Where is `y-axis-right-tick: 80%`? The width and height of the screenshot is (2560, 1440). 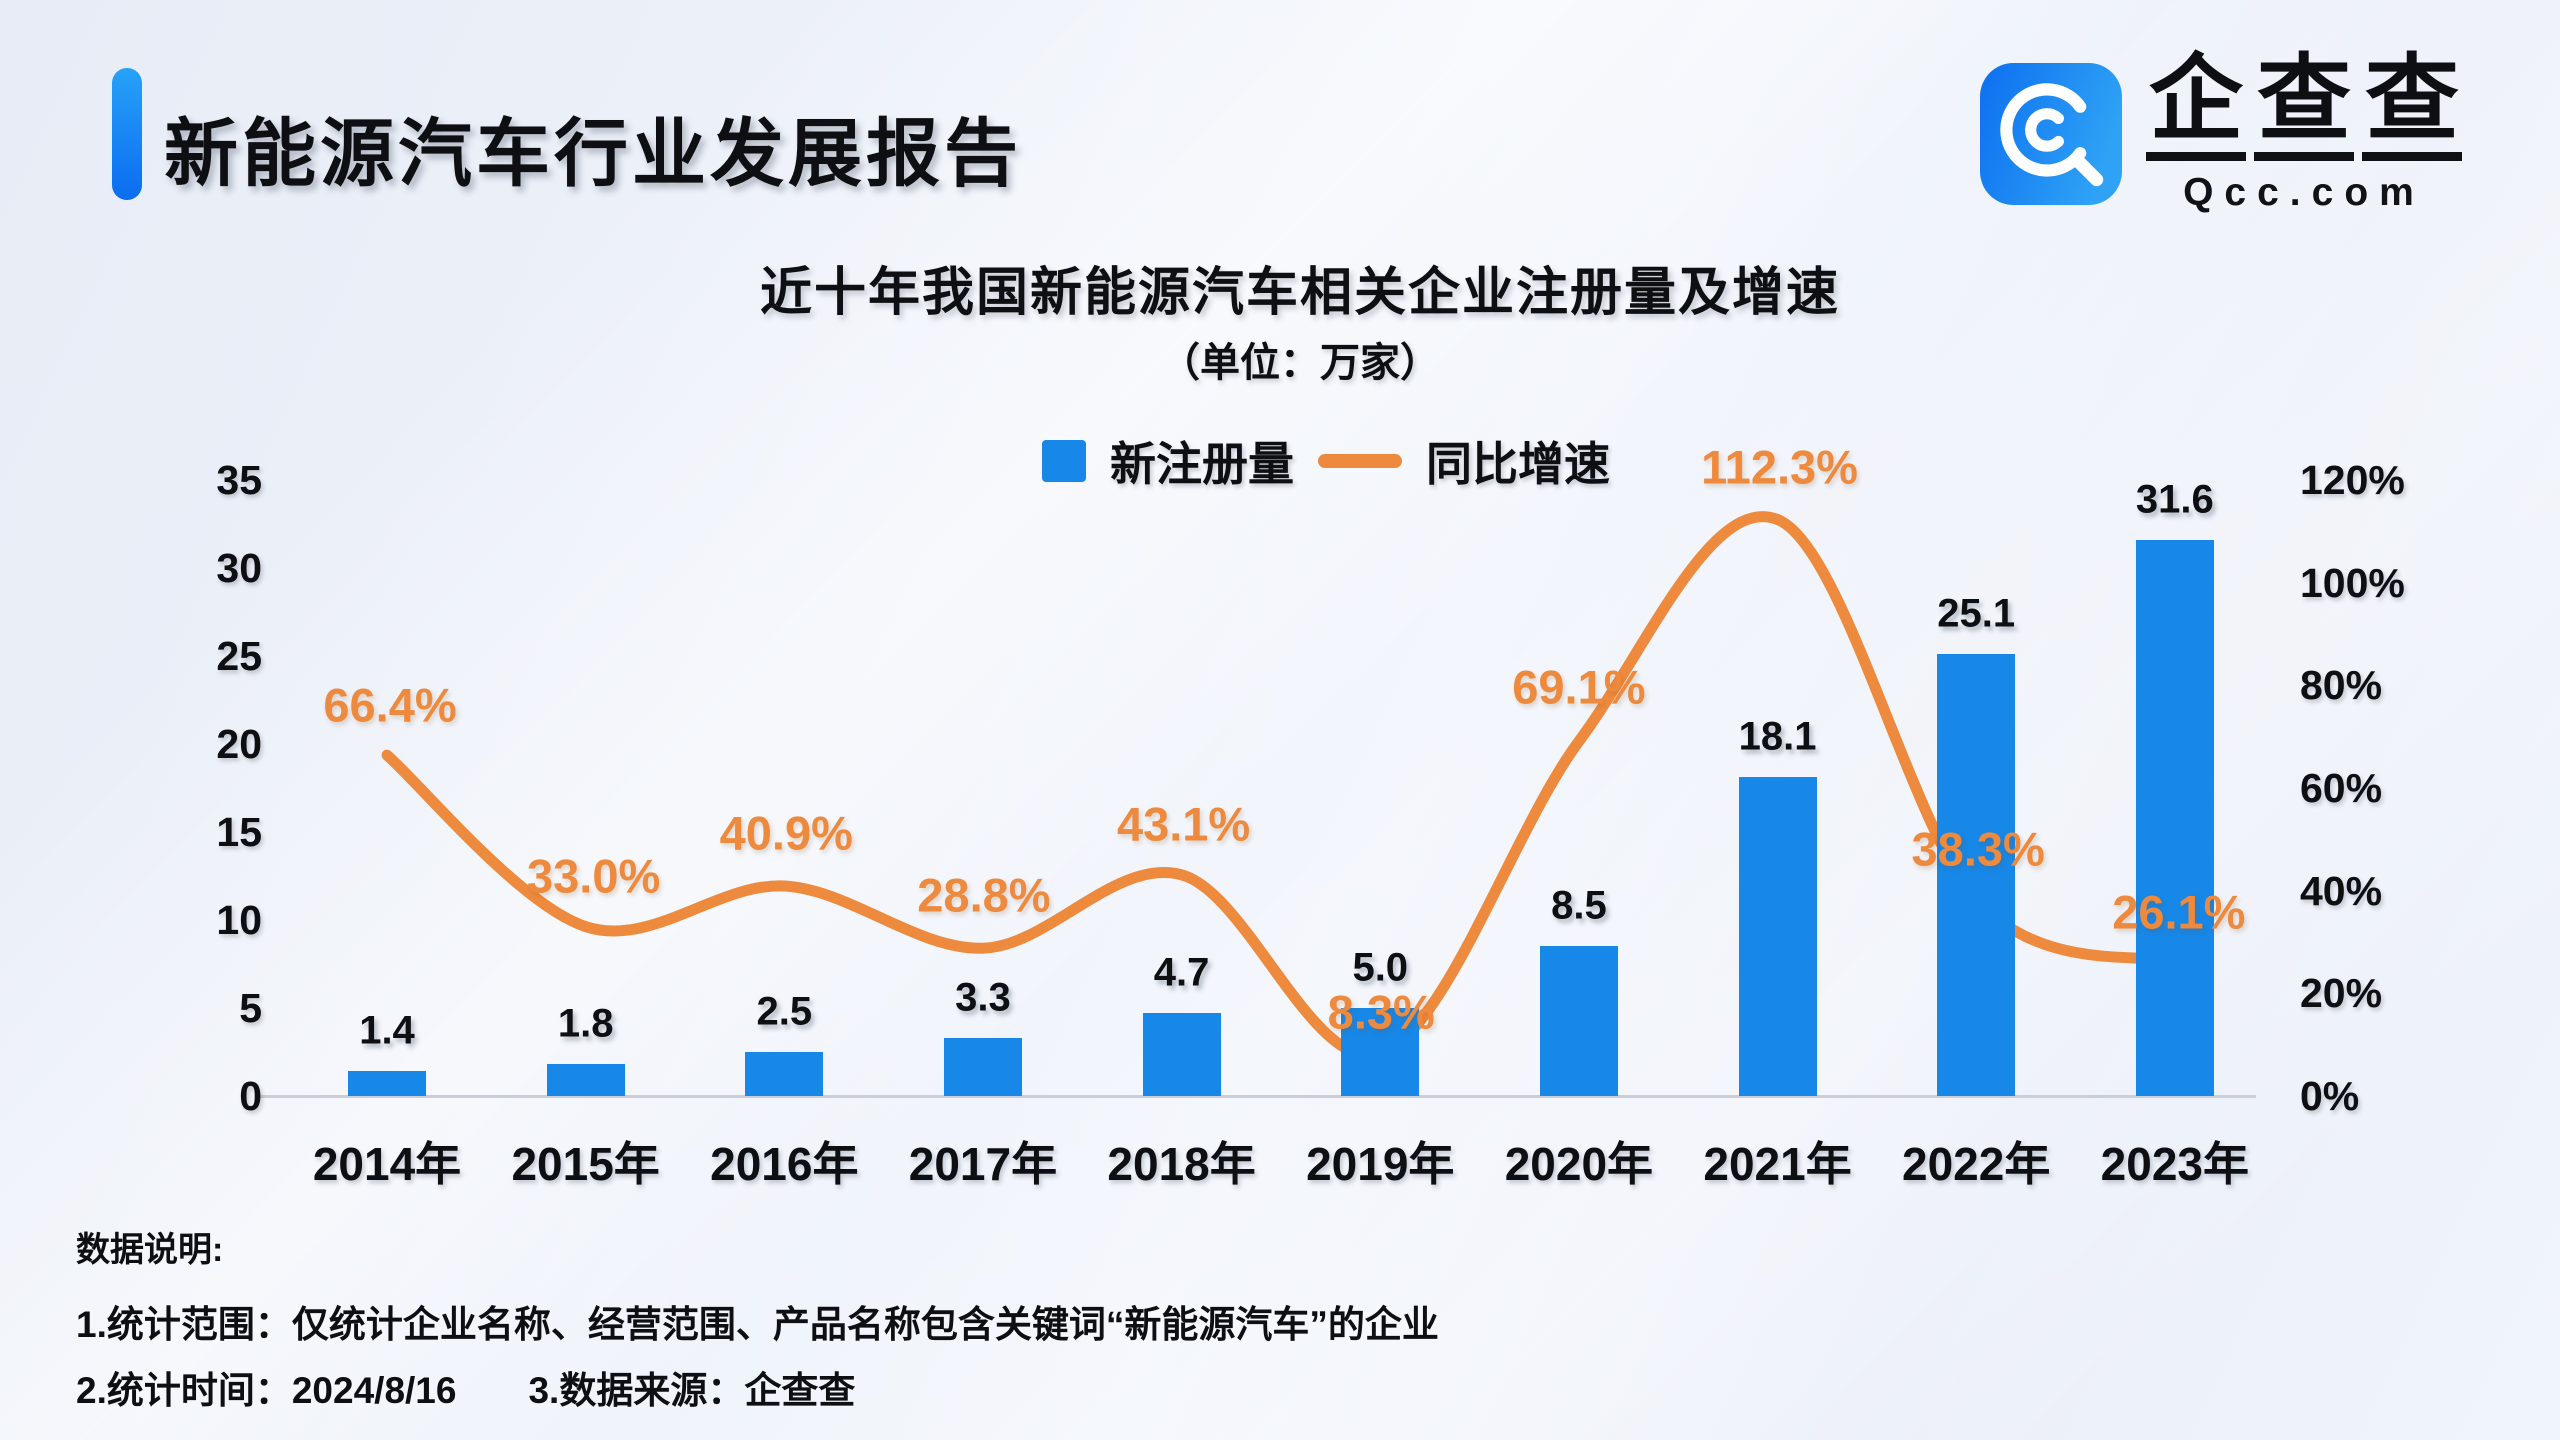
y-axis-right-tick: 80% is located at coordinates (2341, 685).